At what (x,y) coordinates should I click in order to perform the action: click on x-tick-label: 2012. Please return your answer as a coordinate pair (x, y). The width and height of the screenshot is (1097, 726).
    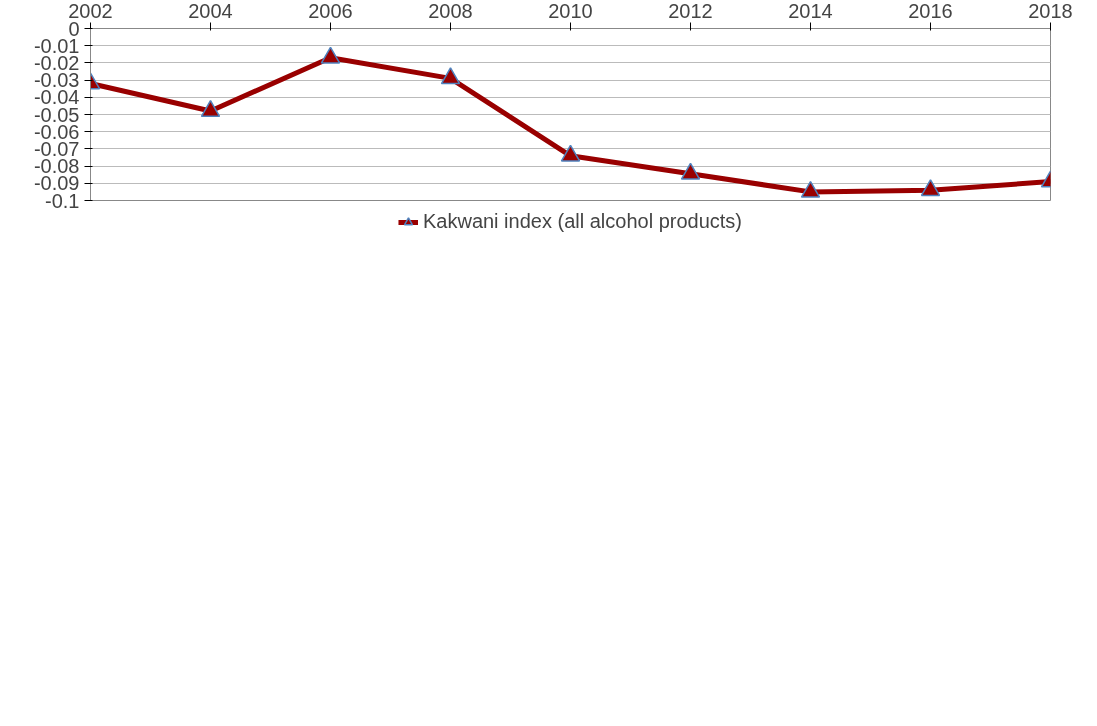
    Looking at the image, I should click on (690, 11).